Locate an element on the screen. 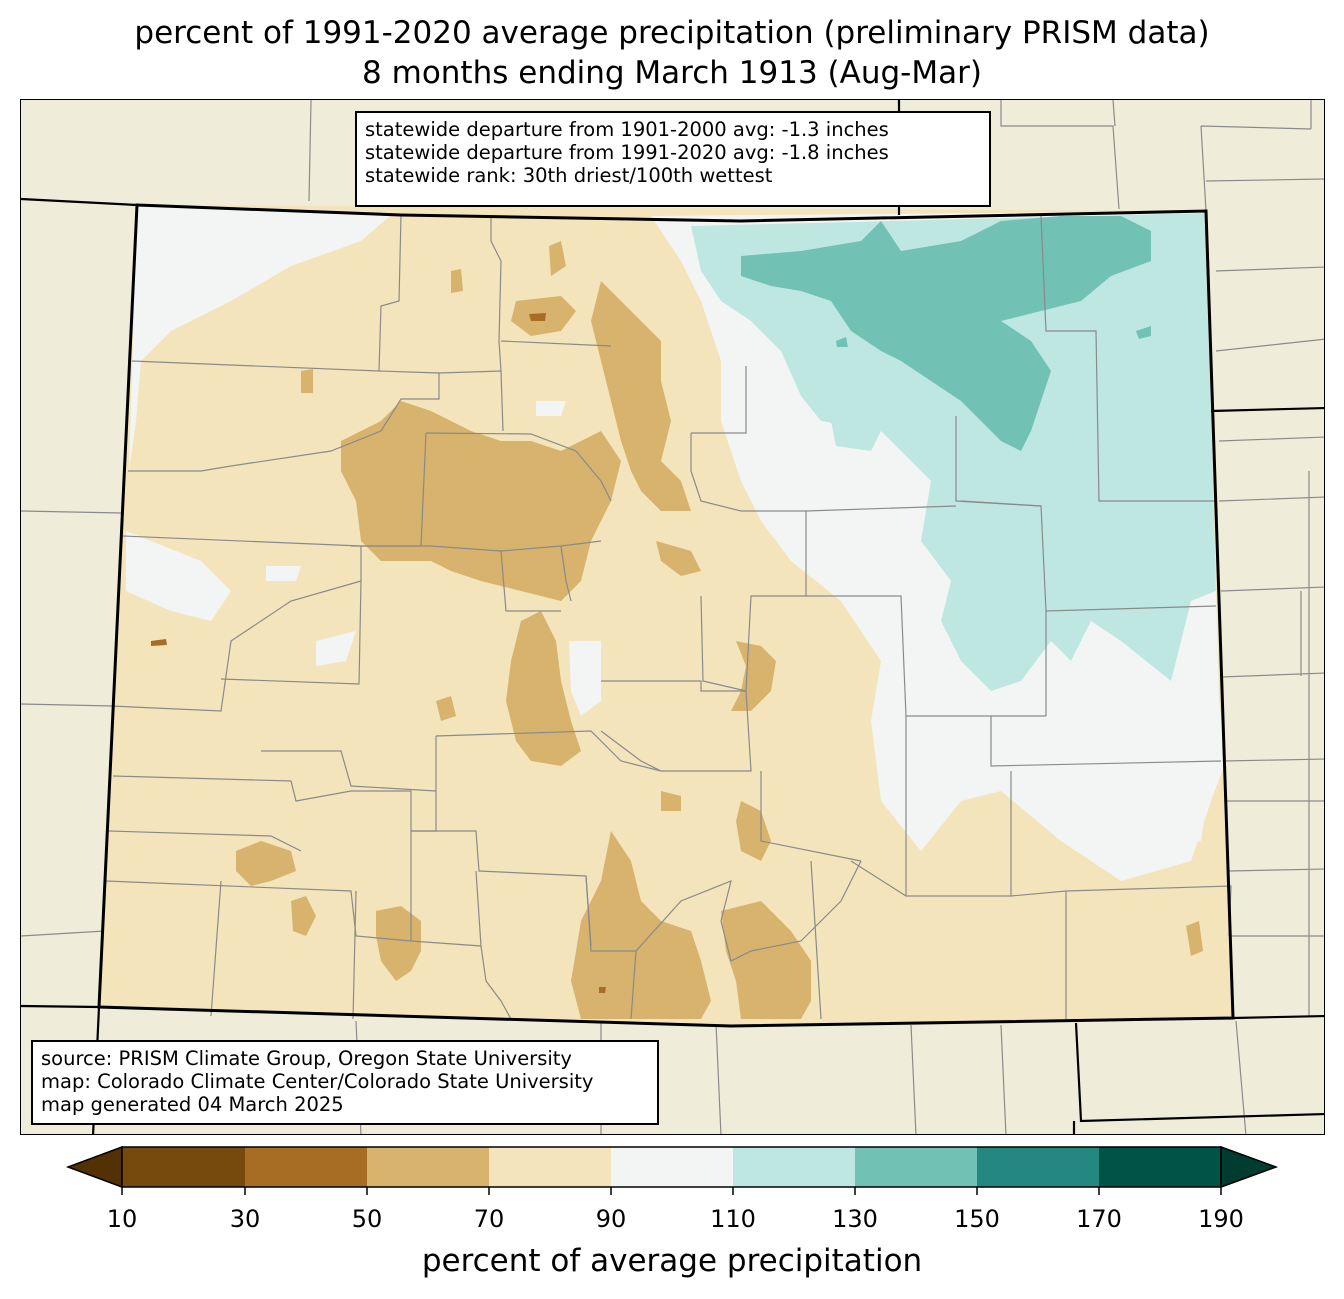  colorbar-outline is located at coordinates (671, 1167).